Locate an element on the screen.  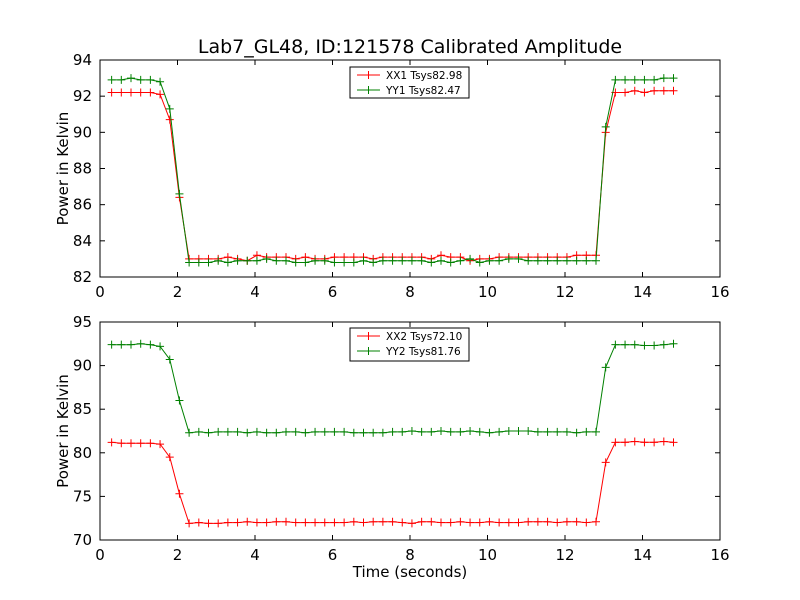
y-axis-label: Power in Kelvin is located at coordinates (63, 431).